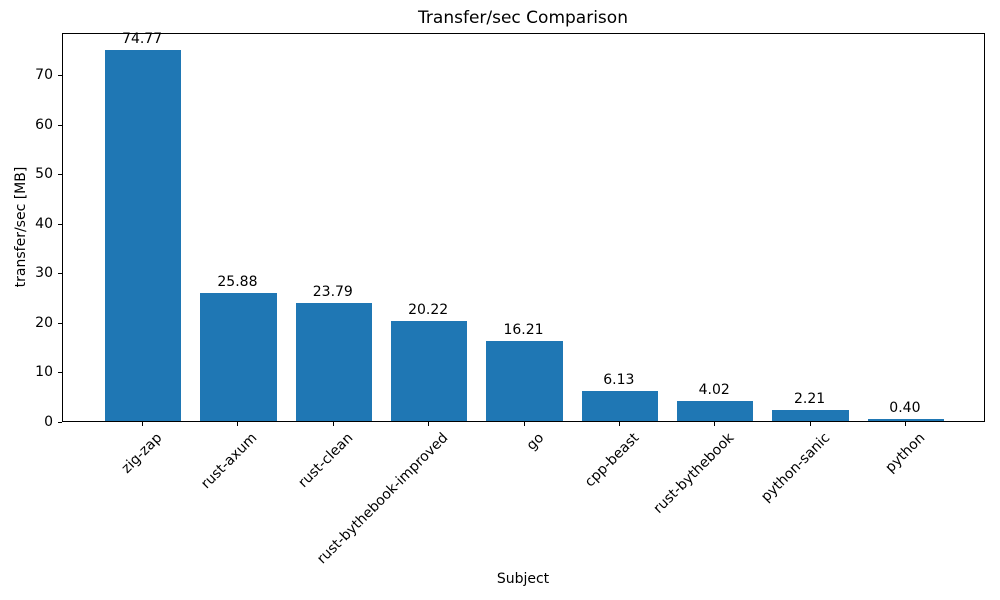  I want to click on y-axis-tick-label: 0, so click(48, 422).